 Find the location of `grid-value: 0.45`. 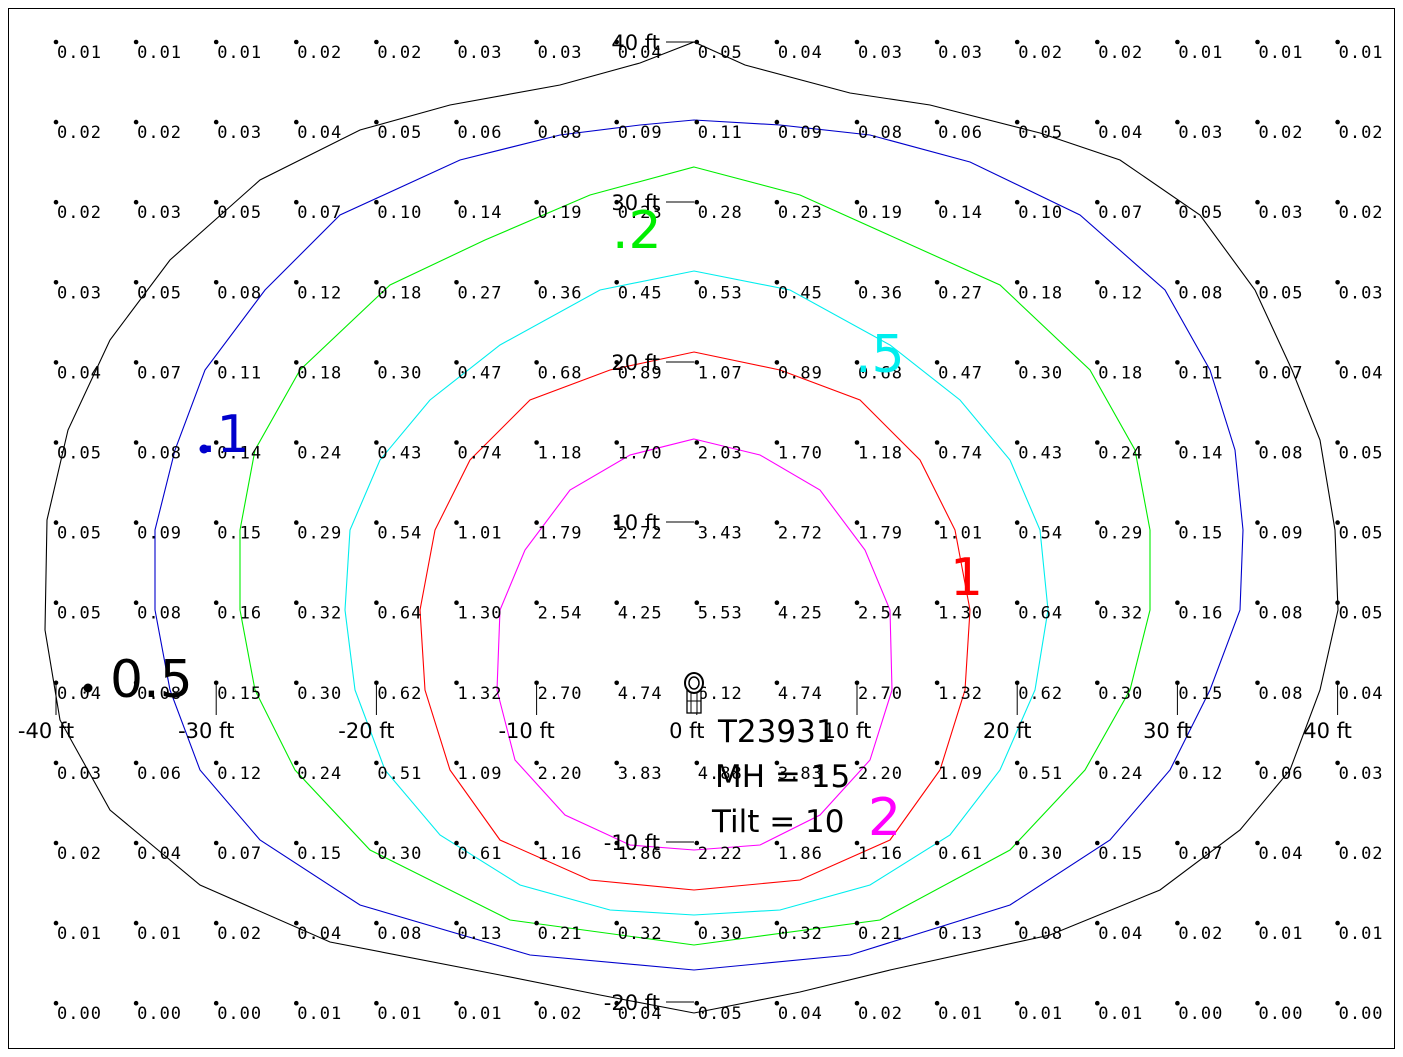

grid-value: 0.45 is located at coordinates (640, 293).